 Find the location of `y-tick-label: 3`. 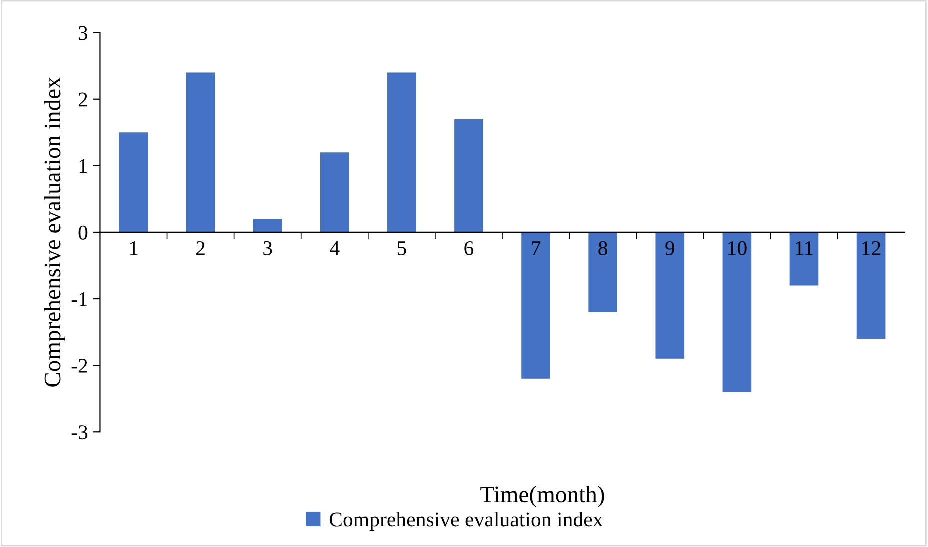

y-tick-label: 3 is located at coordinates (83, 33).